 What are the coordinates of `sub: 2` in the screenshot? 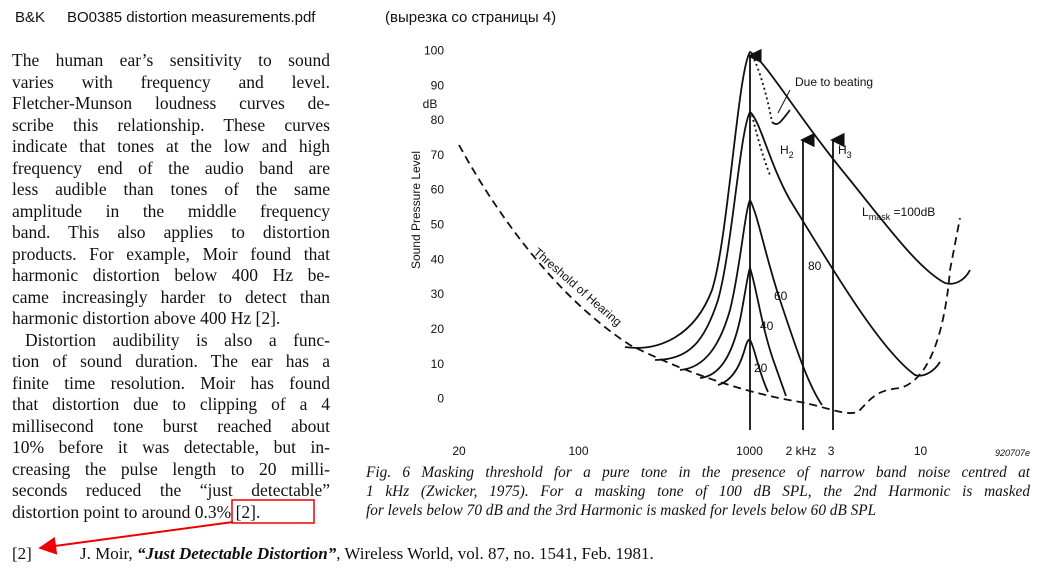 It's located at (791, 155).